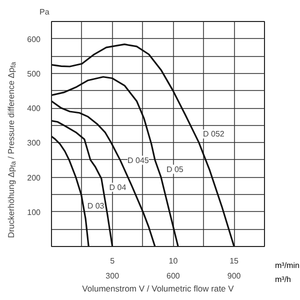 This screenshot has height=300, width=300. I want to click on y-tick-label: 400, so click(34, 109).